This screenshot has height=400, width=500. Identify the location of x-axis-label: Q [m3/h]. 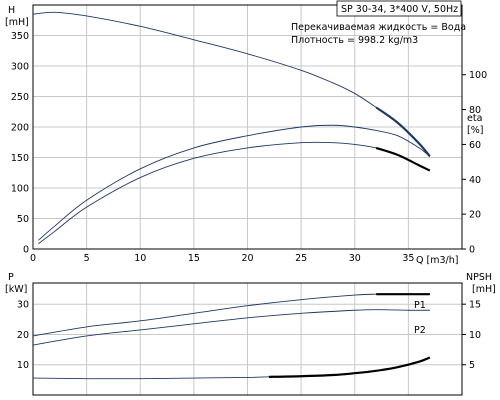
(437, 260).